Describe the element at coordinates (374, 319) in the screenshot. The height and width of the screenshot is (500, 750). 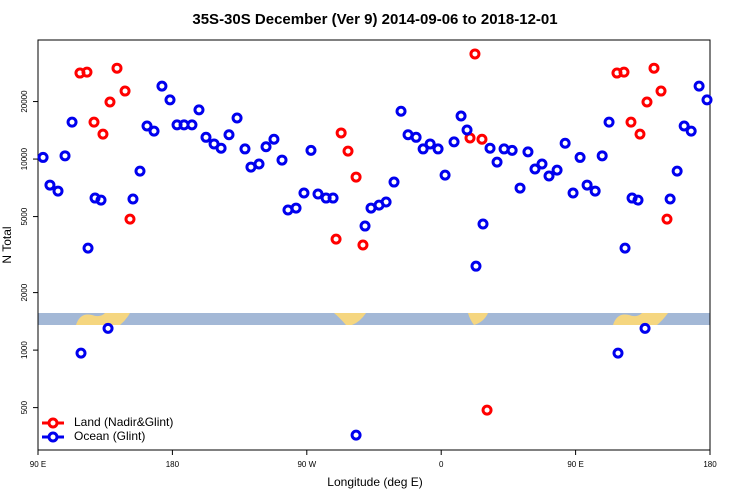
I see `map-strip` at that location.